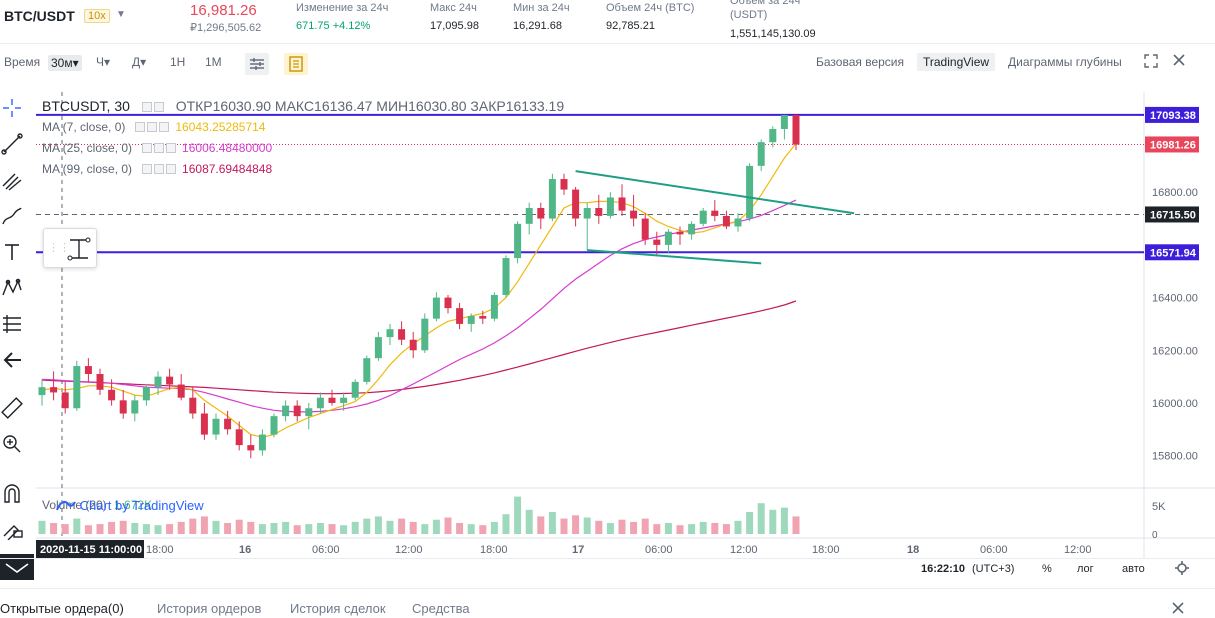 The height and width of the screenshot is (618, 1215). I want to click on tab-open-orders: Открытые ордера(0), so click(62, 608).